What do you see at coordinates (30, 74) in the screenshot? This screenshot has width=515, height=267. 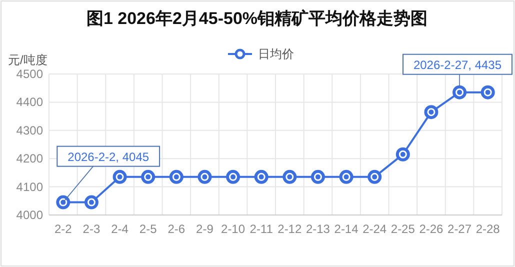 I see `y-tick-label: 4500` at bounding box center [30, 74].